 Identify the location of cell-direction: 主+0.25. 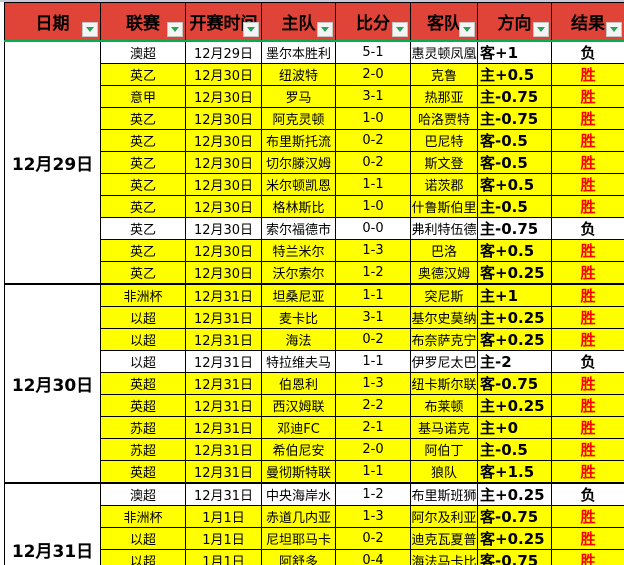
(514, 494).